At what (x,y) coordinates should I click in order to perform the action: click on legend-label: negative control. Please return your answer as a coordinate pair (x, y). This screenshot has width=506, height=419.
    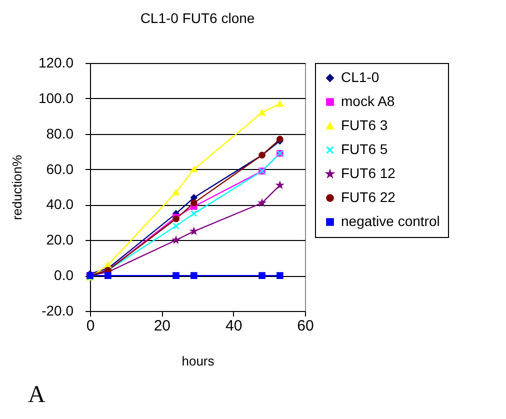
    Looking at the image, I should click on (390, 221).